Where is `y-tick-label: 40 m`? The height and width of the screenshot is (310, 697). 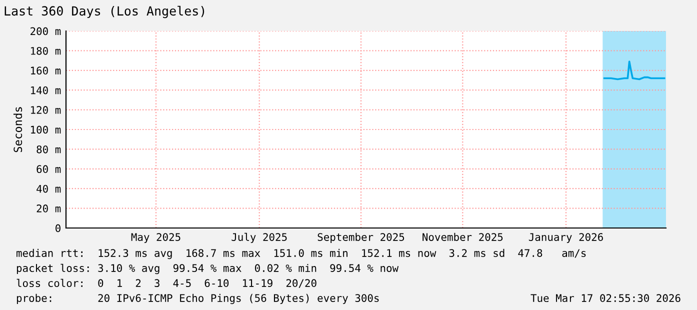 y-tick-label: 40 m is located at coordinates (48, 188).